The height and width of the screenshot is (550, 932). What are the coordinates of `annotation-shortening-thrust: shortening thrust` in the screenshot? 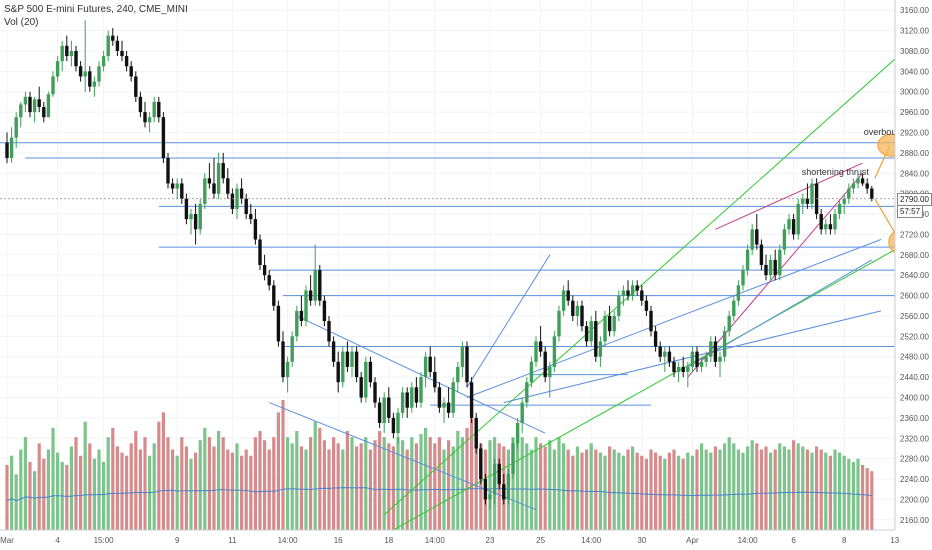 It's located at (836, 172).